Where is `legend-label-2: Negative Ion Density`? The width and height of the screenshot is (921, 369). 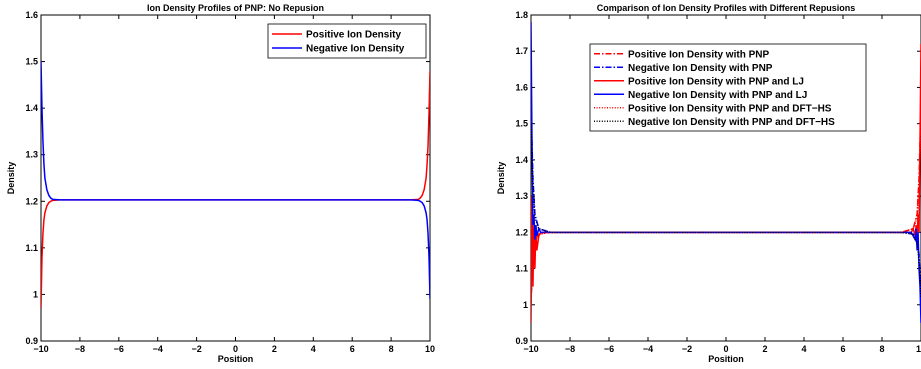 legend-label-2: Negative Ion Density is located at coordinates (355, 49).